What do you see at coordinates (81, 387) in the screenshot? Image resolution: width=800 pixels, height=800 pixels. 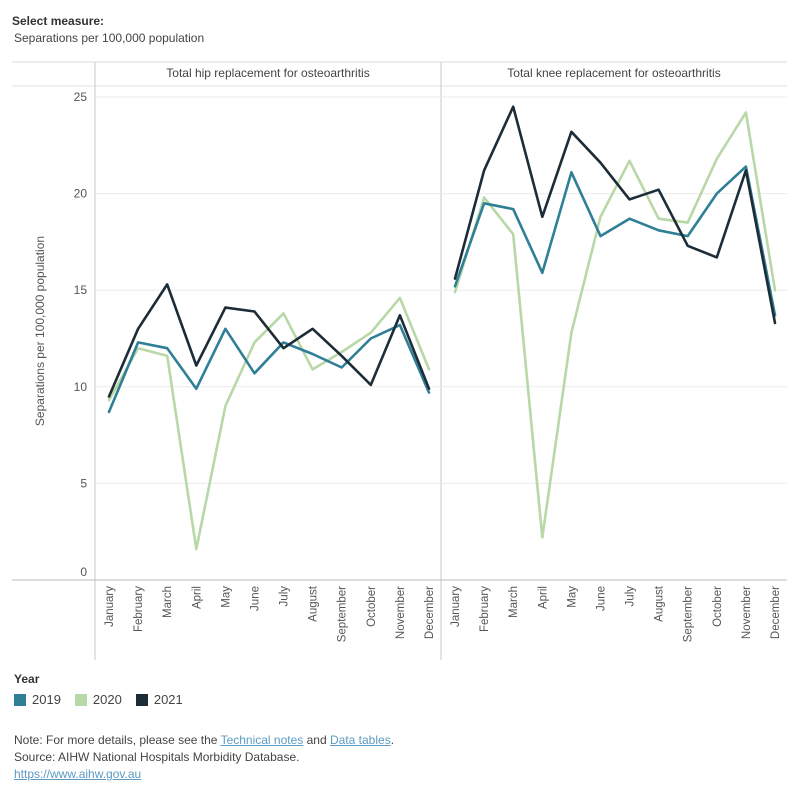 I see `y-tick-label: 10` at bounding box center [81, 387].